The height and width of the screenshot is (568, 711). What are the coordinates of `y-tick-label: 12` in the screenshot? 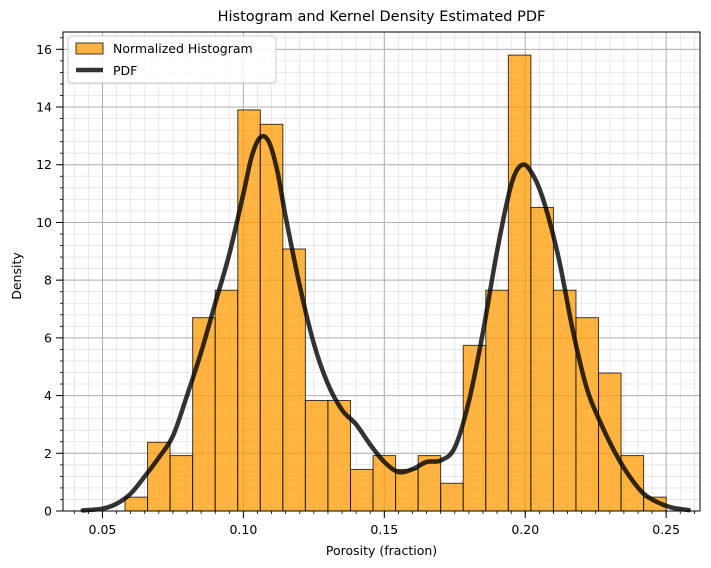 It's located at (44, 164).